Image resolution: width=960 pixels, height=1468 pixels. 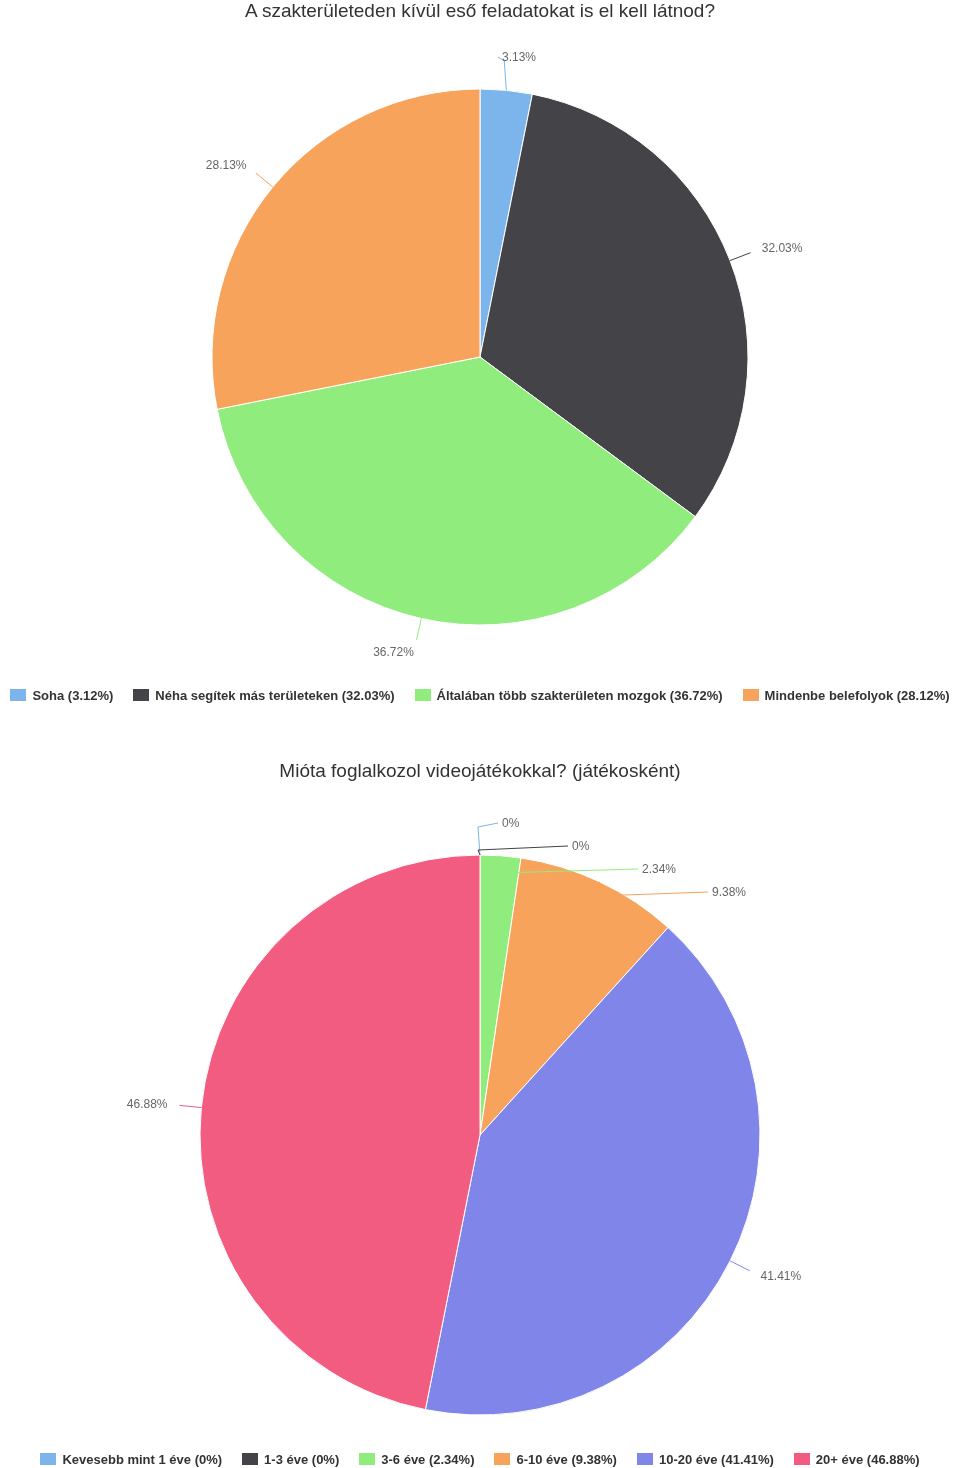 I want to click on legend-label: 6-10 éve (9.38%), so click(x=566, y=1459).